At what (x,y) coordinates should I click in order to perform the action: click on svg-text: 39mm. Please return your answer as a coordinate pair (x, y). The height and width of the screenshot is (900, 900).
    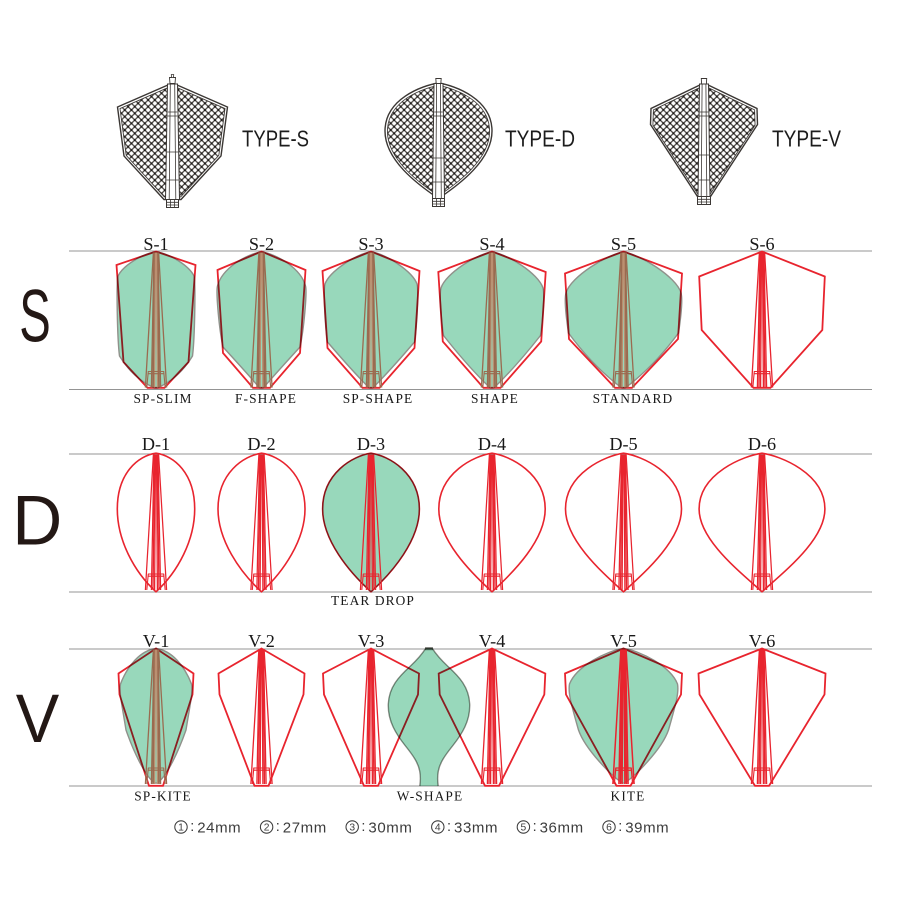
    Looking at the image, I should click on (647, 828).